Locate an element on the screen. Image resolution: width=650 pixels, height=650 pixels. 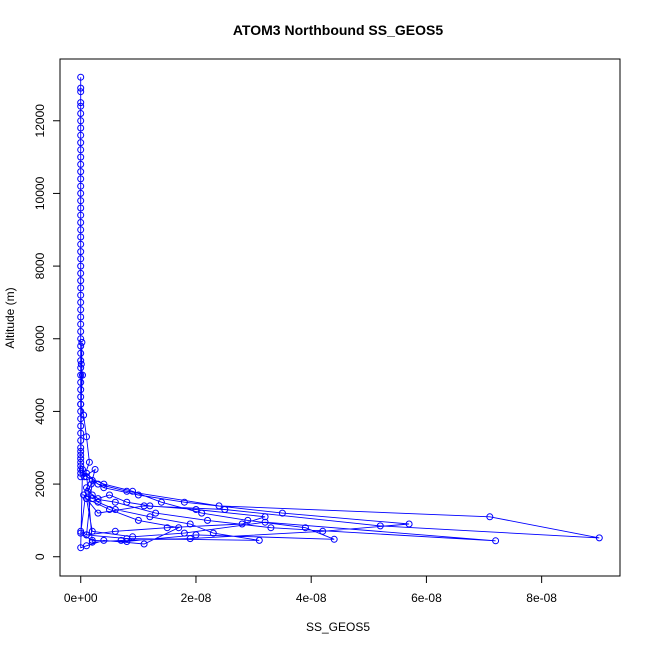
y-tick-label: 6000 is located at coordinates (40, 338).